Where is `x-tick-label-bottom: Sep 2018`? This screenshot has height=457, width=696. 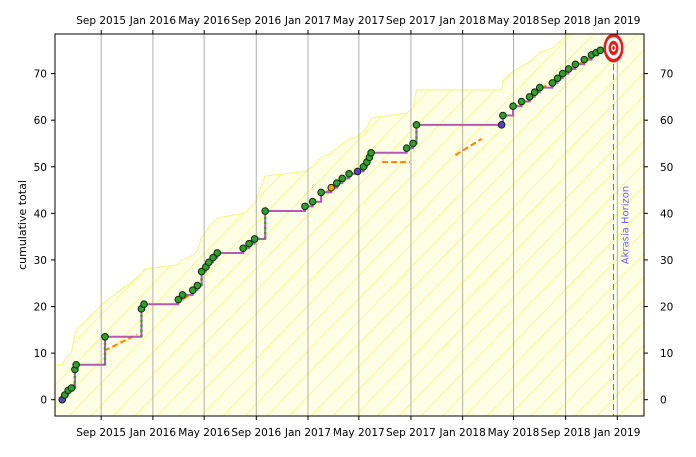
x-tick-label-bottom: Sep 2018 is located at coordinates (566, 433).